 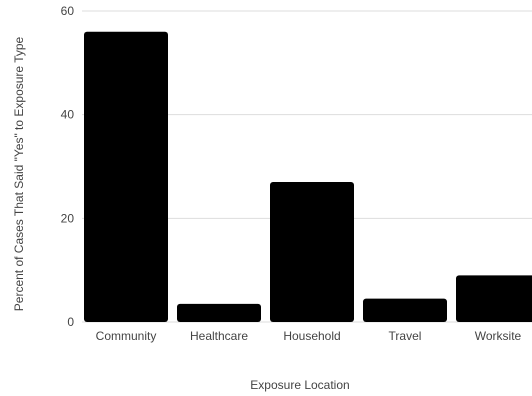 What do you see at coordinates (70, 322) in the screenshot?
I see `y-tick-label: 0` at bounding box center [70, 322].